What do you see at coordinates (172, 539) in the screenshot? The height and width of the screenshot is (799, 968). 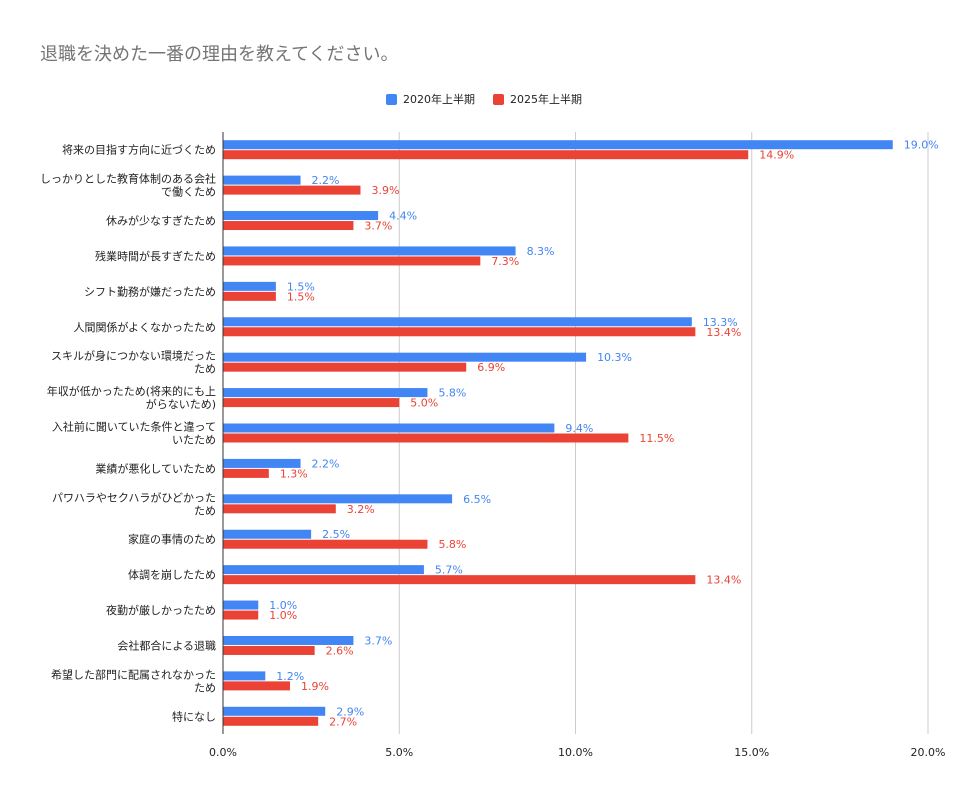 I see `category-label: 家庭の事情のため` at bounding box center [172, 539].